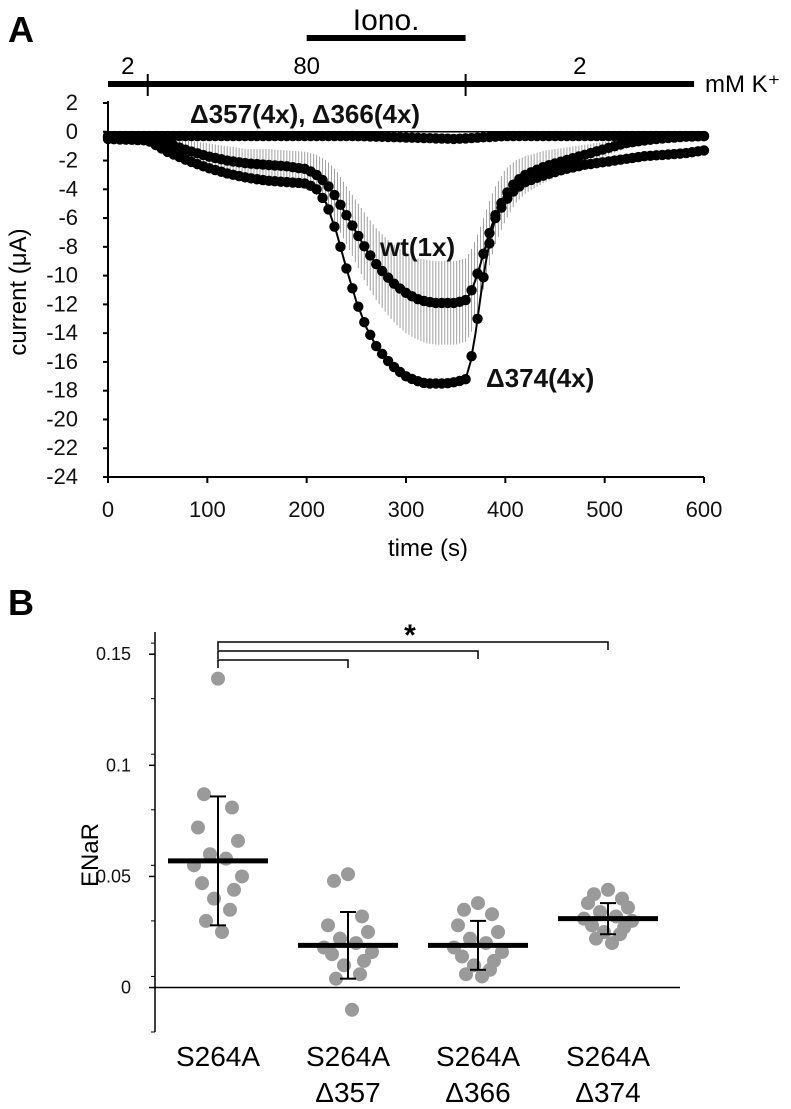 The width and height of the screenshot is (791, 1109). What do you see at coordinates (68, 160) in the screenshot?
I see `y-tick-label: -2` at bounding box center [68, 160].